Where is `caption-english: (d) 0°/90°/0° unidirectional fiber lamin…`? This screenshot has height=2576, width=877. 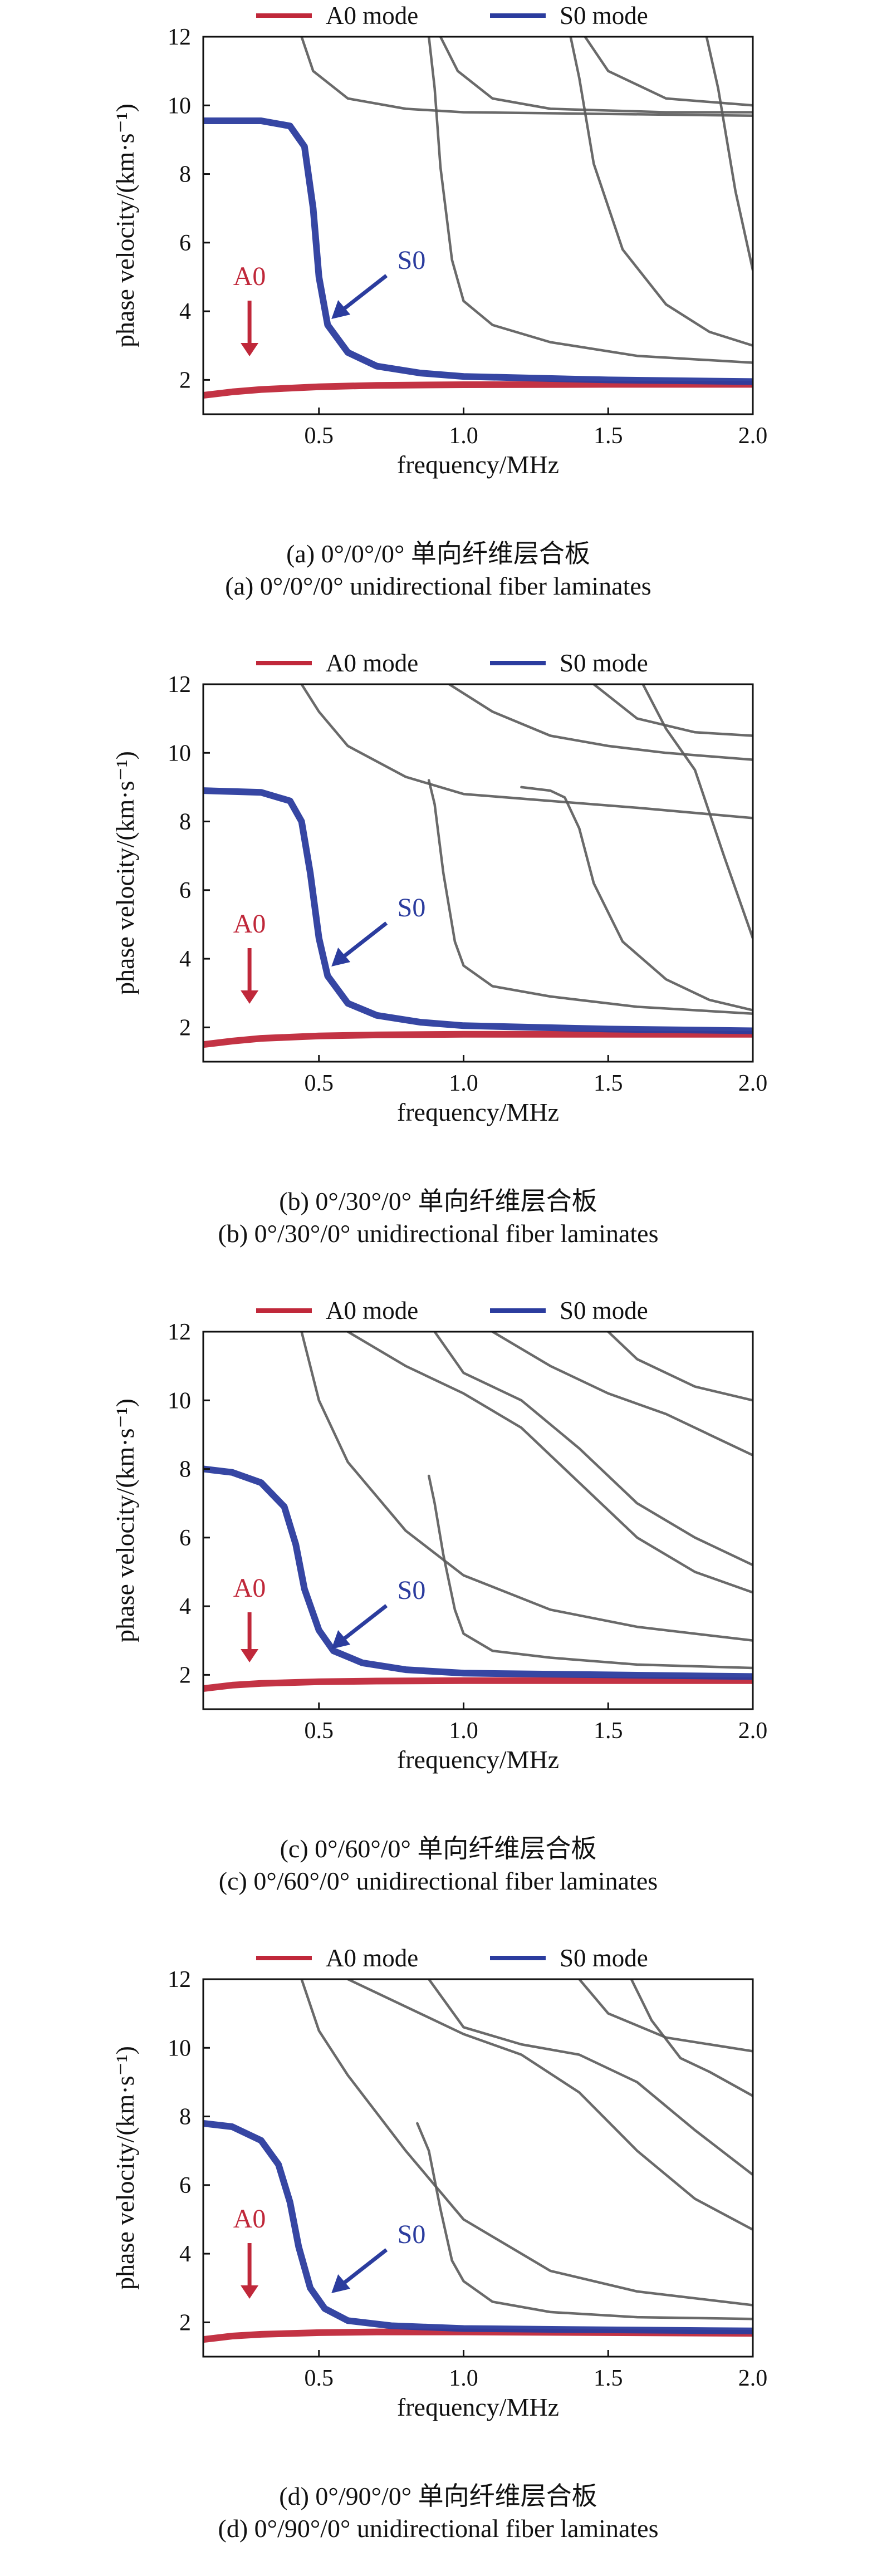 caption-english: (d) 0°/90°/0° unidirectional fiber lamin… is located at coordinates (438, 2528).